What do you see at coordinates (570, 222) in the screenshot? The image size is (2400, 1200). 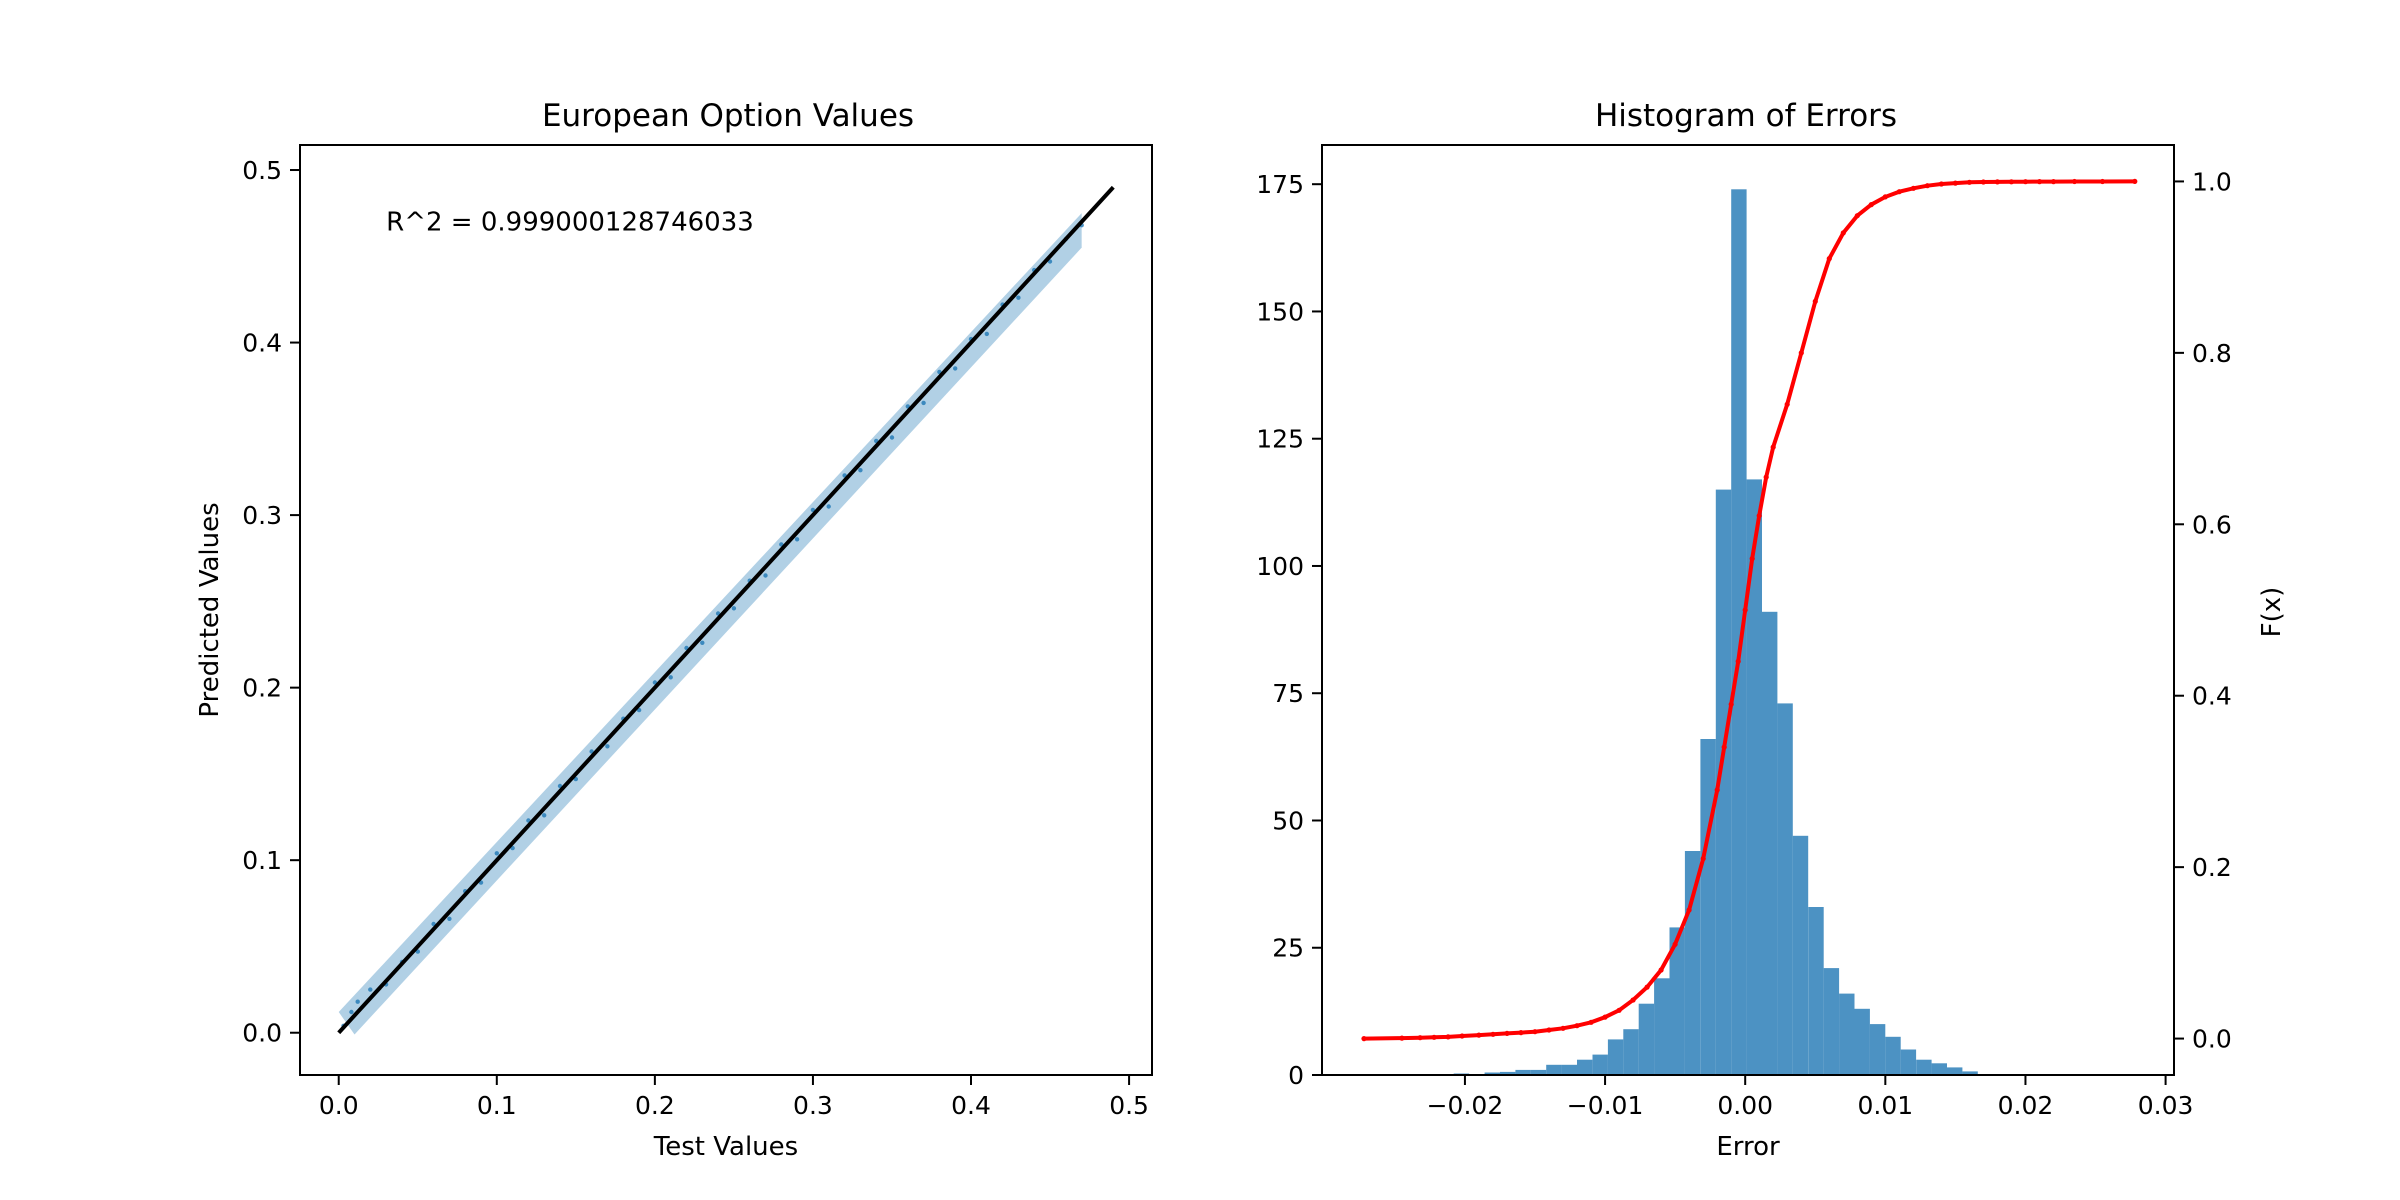 I see `r-squared-annotation: R^2 = 0.999000128746033` at bounding box center [570, 222].